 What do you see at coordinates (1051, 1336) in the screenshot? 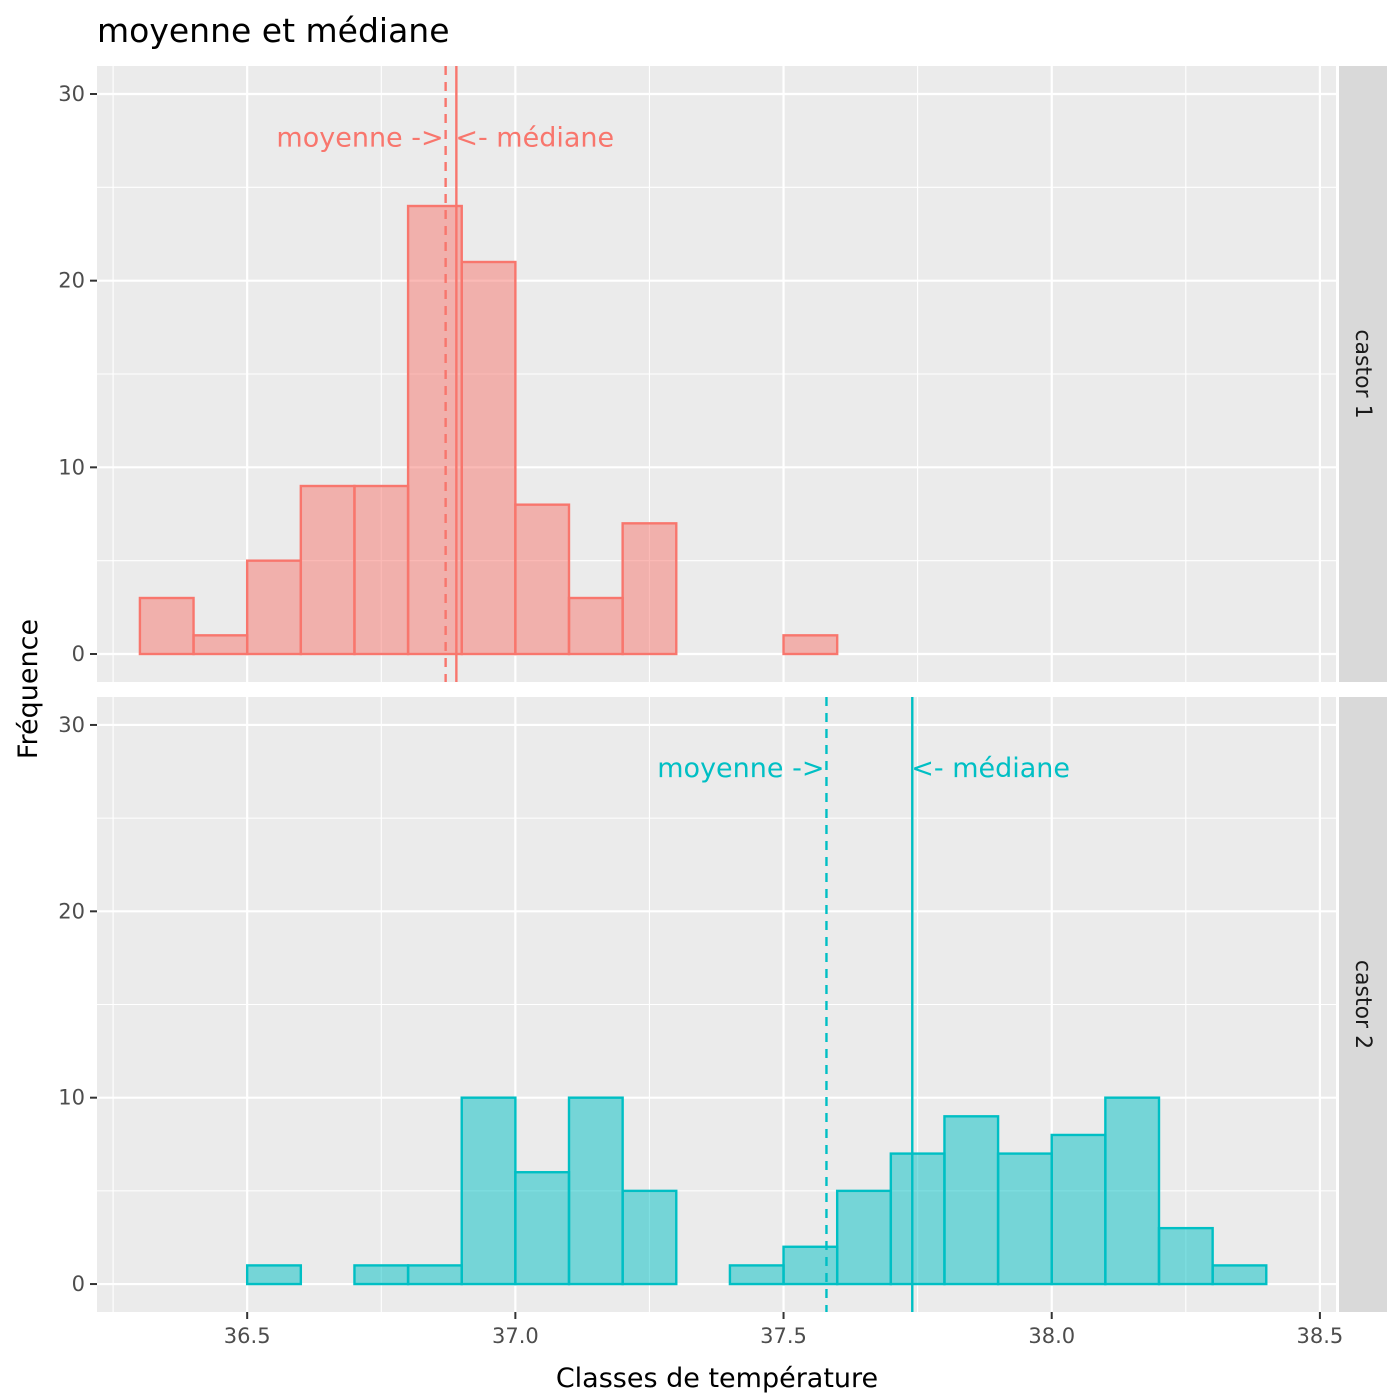
I see `x-tick-label: 38.0` at bounding box center [1051, 1336].